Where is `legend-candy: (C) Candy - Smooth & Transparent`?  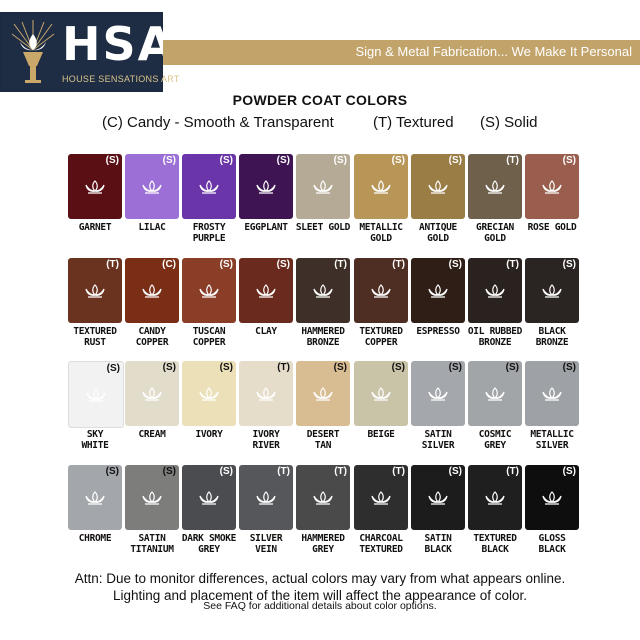
legend-candy: (C) Candy - Smooth & Transparent is located at coordinates (218, 122).